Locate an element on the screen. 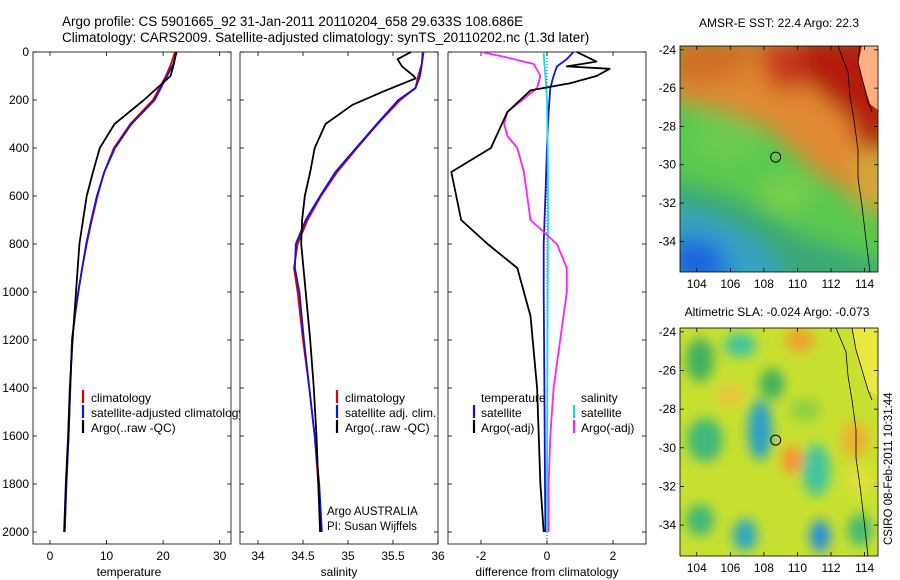 The width and height of the screenshot is (900, 580). sla-field is located at coordinates (779, 442).